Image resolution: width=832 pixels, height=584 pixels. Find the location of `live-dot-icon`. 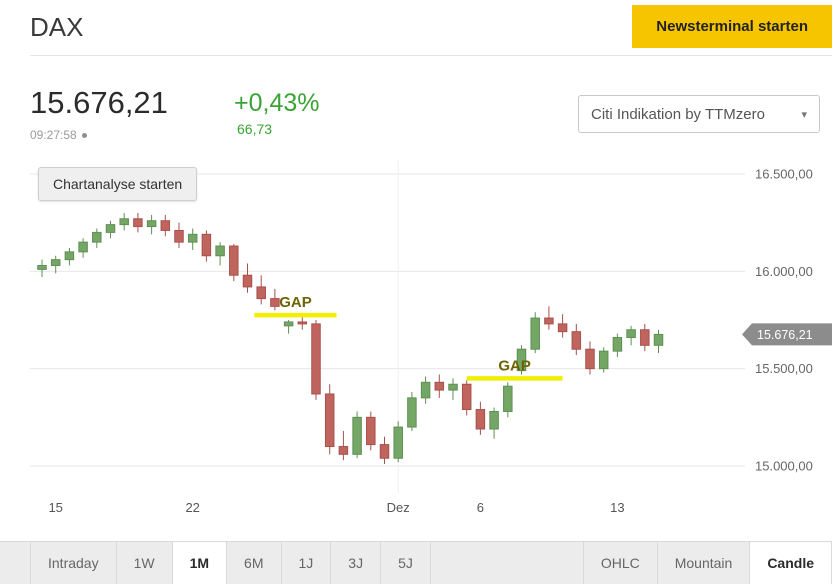

live-dot-icon is located at coordinates (84, 136).